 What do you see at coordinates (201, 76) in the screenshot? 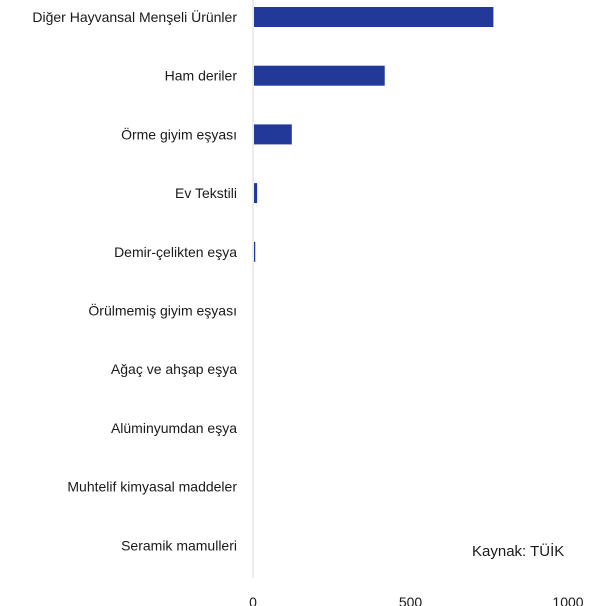
I see `category-label: Ham deriler` at bounding box center [201, 76].